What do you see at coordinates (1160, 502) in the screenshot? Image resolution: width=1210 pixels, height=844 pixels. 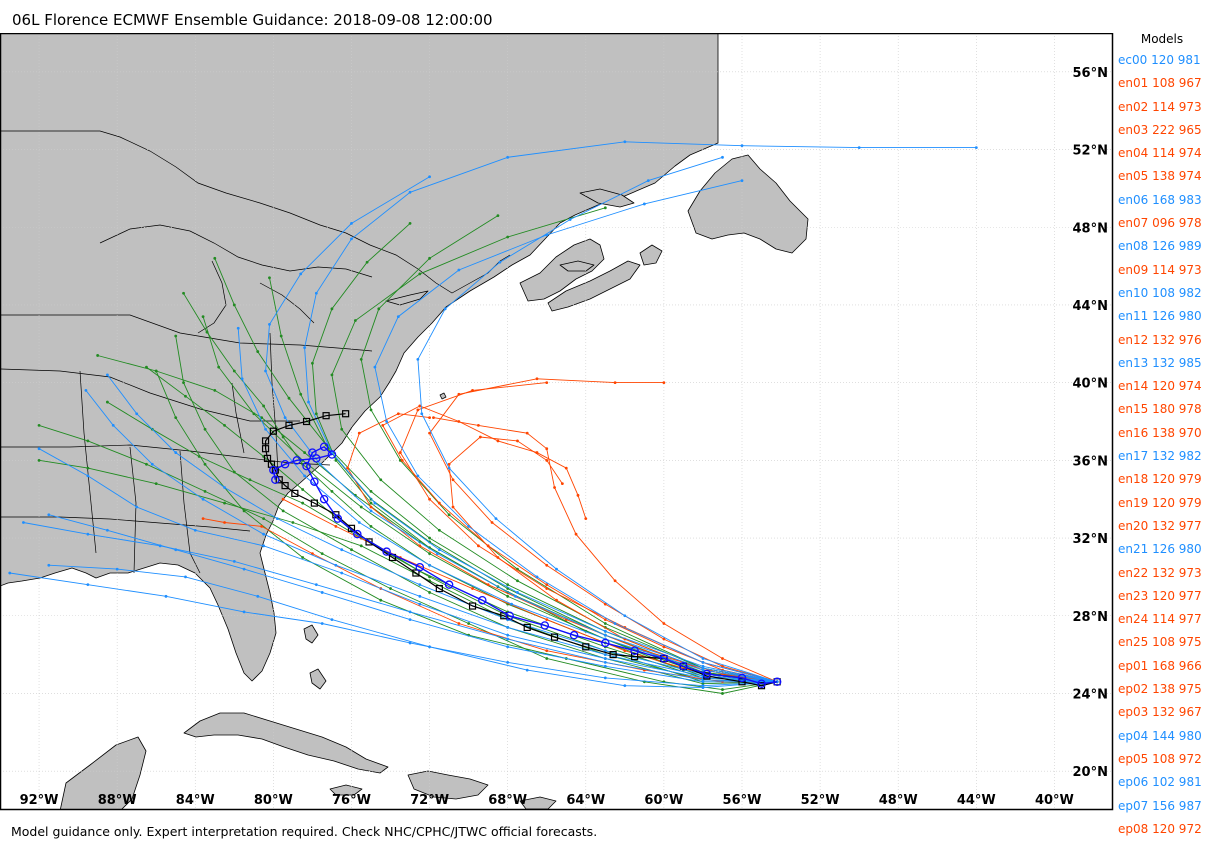 I see `legend-item: en19 120 979` at bounding box center [1160, 502].